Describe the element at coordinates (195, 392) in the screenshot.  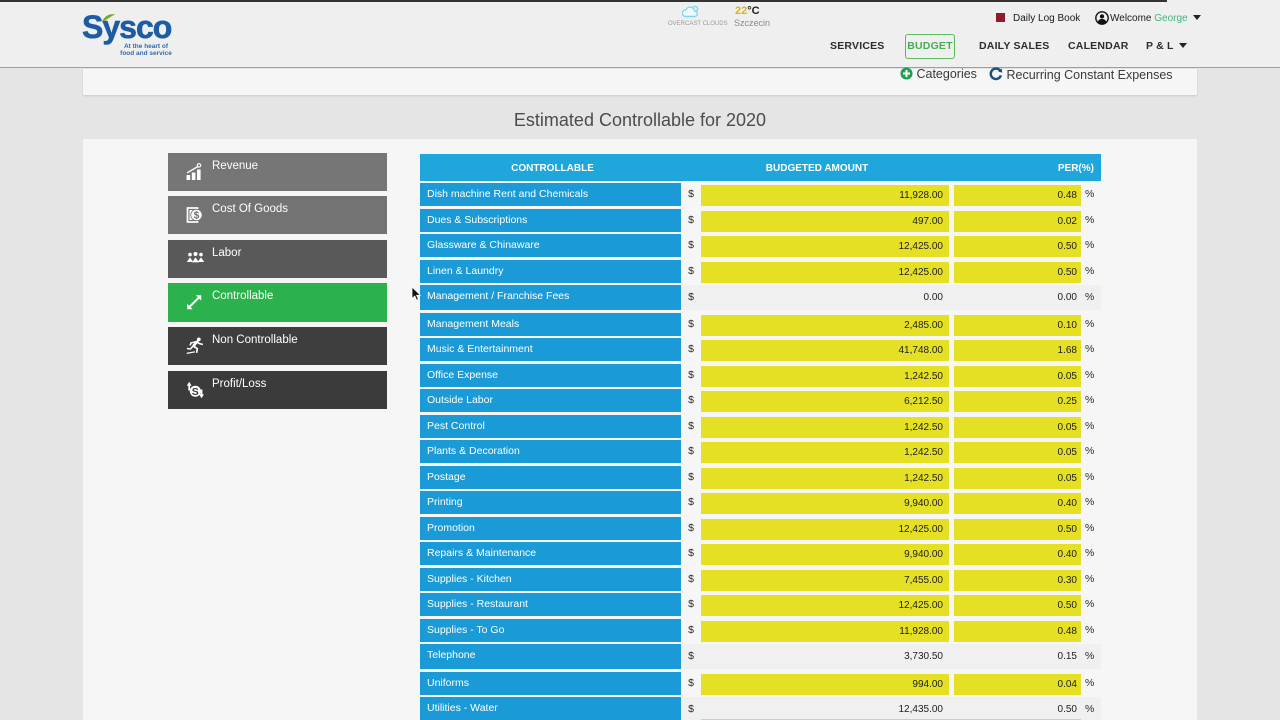
I see `svg-text: S` at that location.